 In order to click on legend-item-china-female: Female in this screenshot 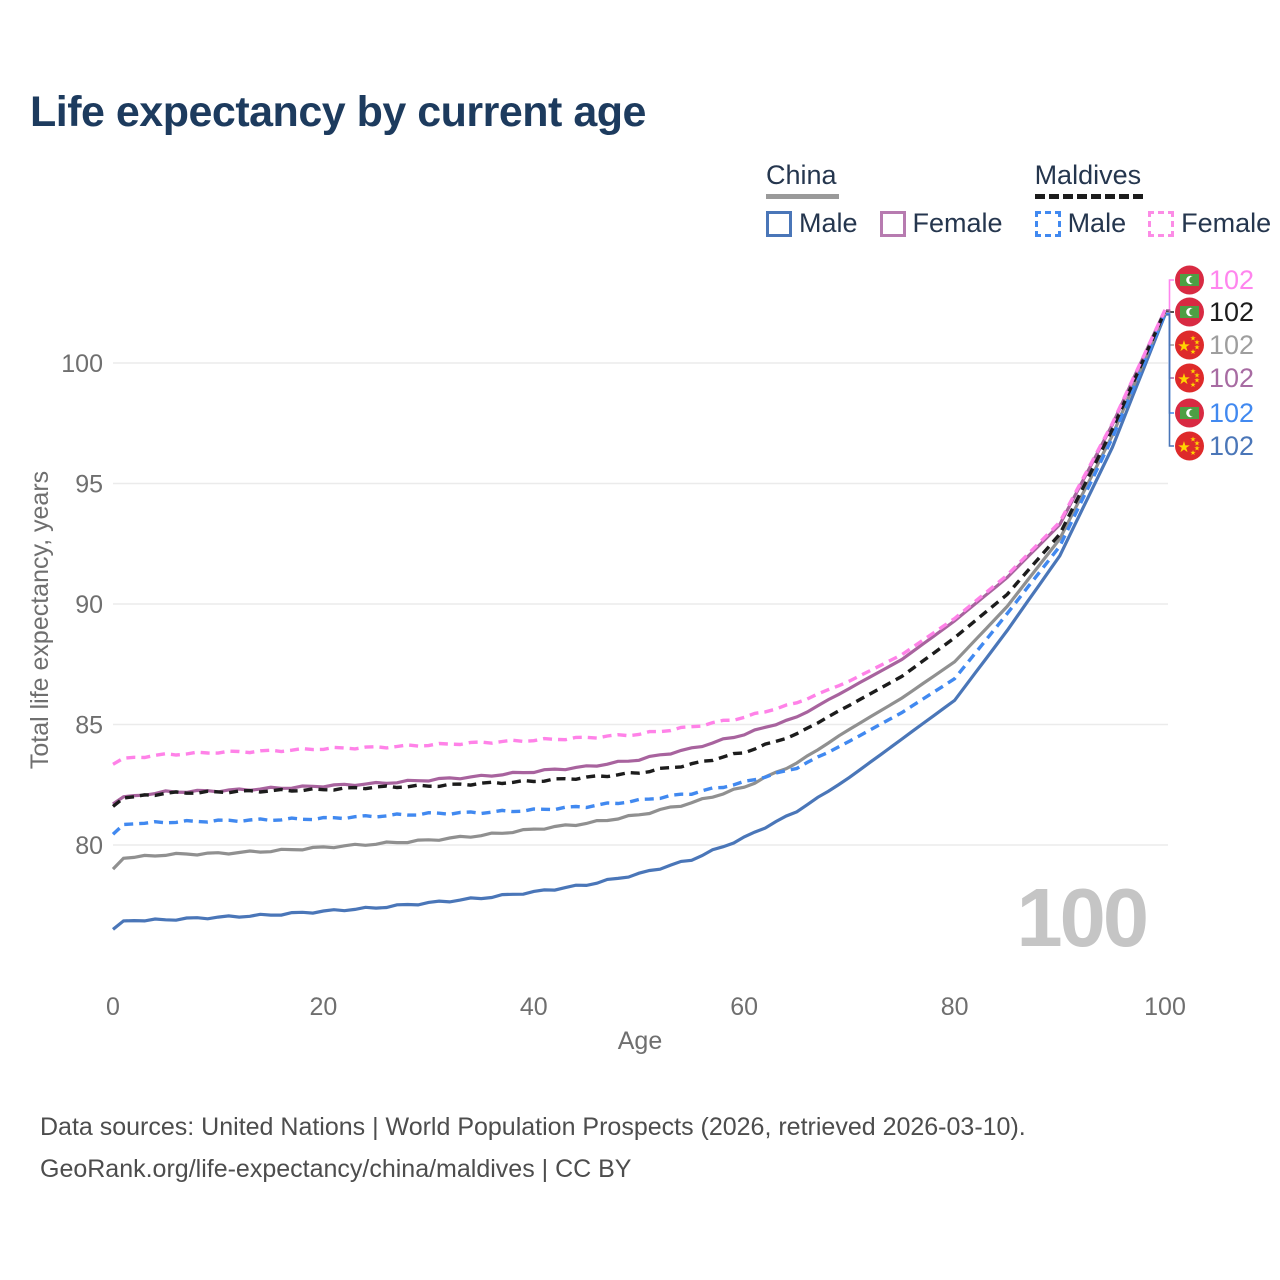, I will do `click(941, 223)`.